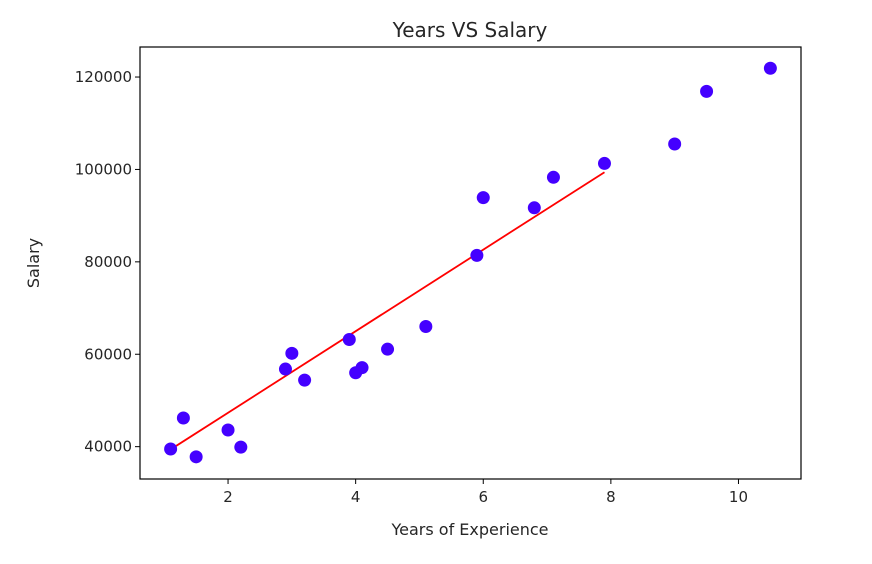 This screenshot has height=564, width=872. I want to click on y-axis: 40000 60000 80000 100000 120000, so click(107, 262).